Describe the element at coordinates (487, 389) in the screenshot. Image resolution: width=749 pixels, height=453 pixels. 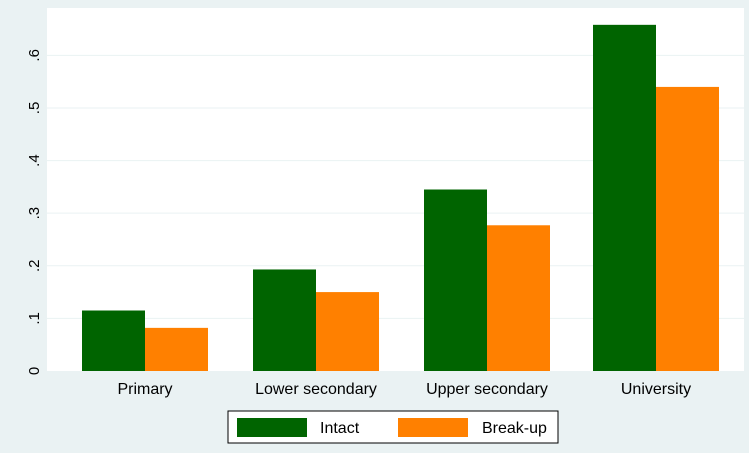
I see `x-tick-label: Upper secondary` at that location.